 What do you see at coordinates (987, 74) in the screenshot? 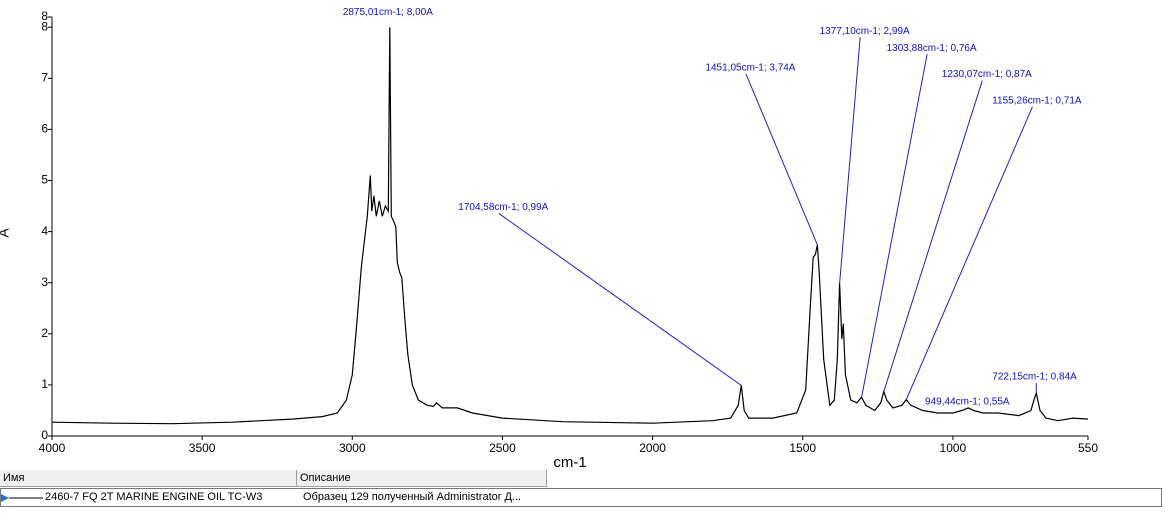
I see `peak-label: 1230,07cm-1; 0,87A` at bounding box center [987, 74].